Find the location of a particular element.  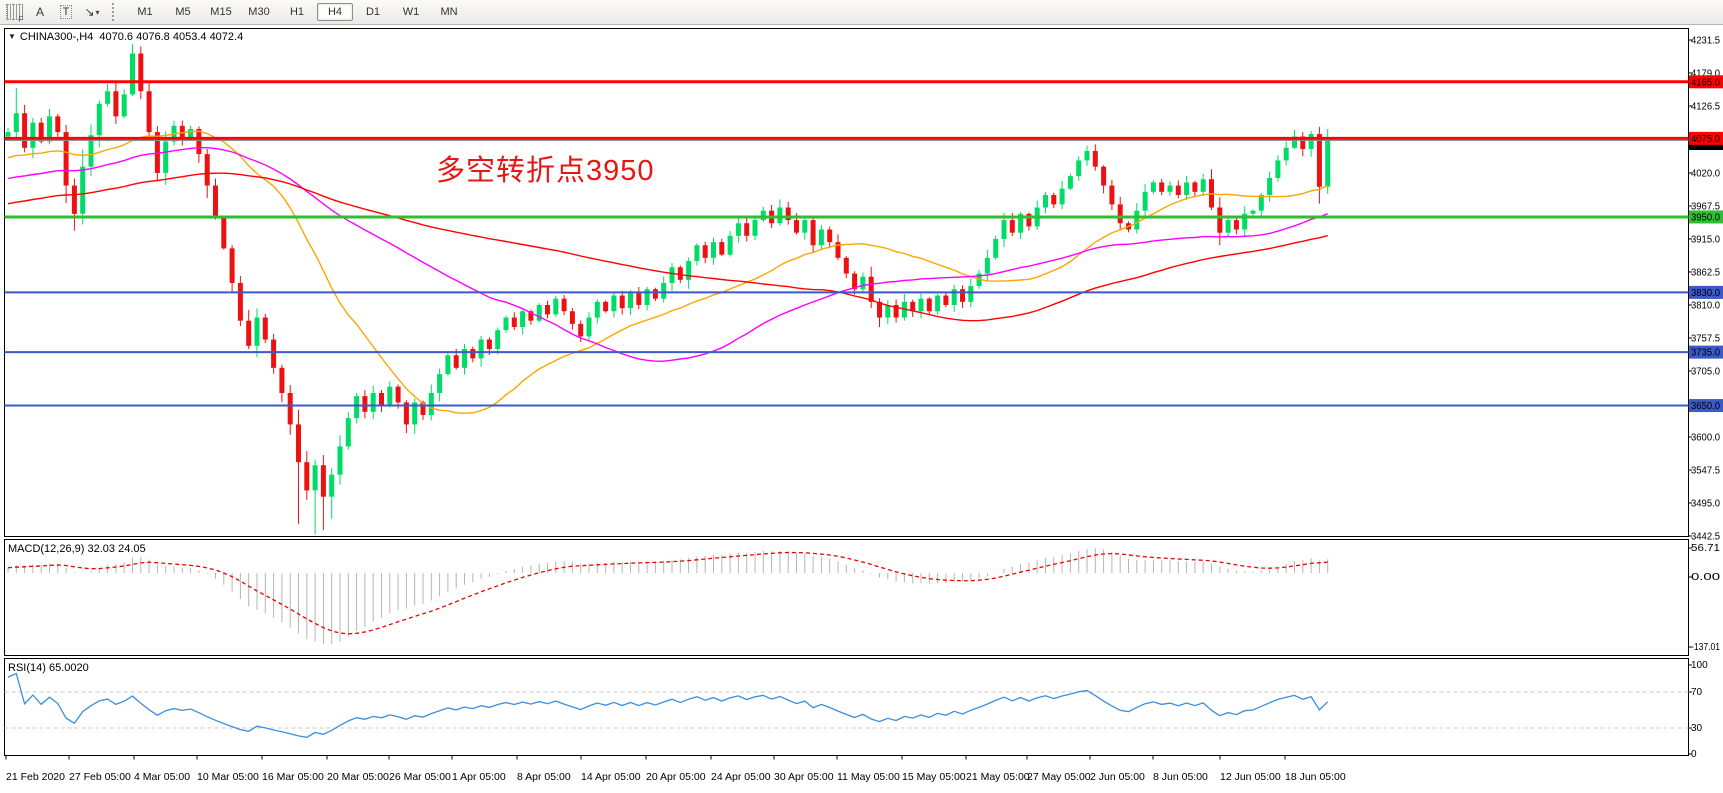

price-badge-4075.0 is located at coordinates (1706, 138).